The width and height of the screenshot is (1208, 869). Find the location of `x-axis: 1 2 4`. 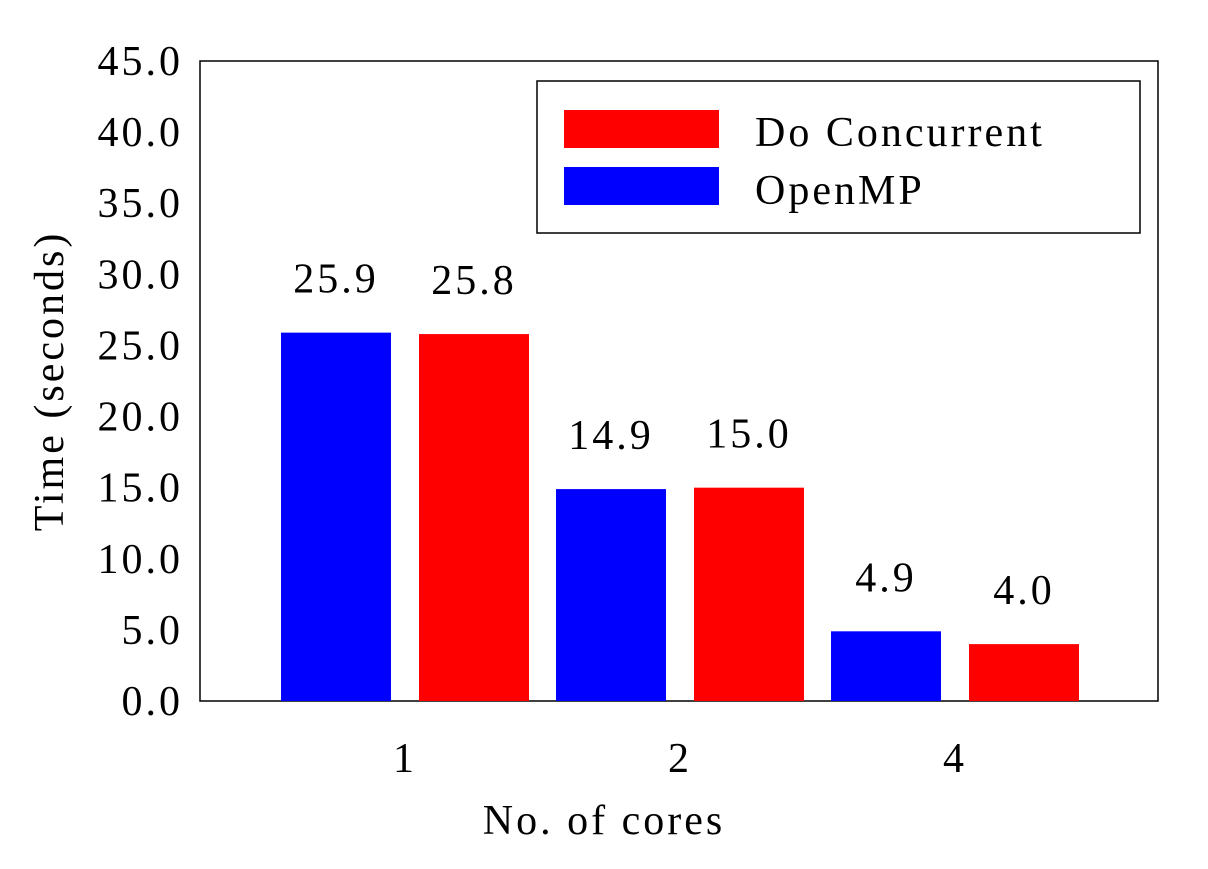

x-axis: 1 2 4 is located at coordinates (680, 759).